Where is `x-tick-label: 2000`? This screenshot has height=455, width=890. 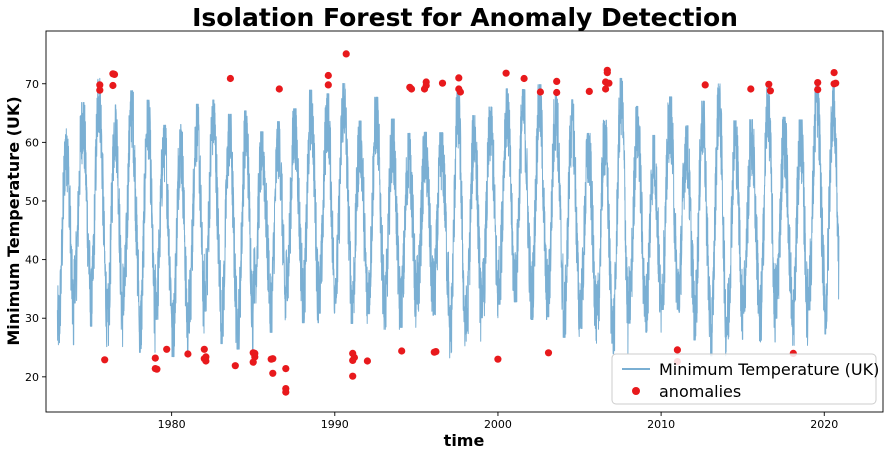 x-tick-label: 2000 is located at coordinates (498, 424).